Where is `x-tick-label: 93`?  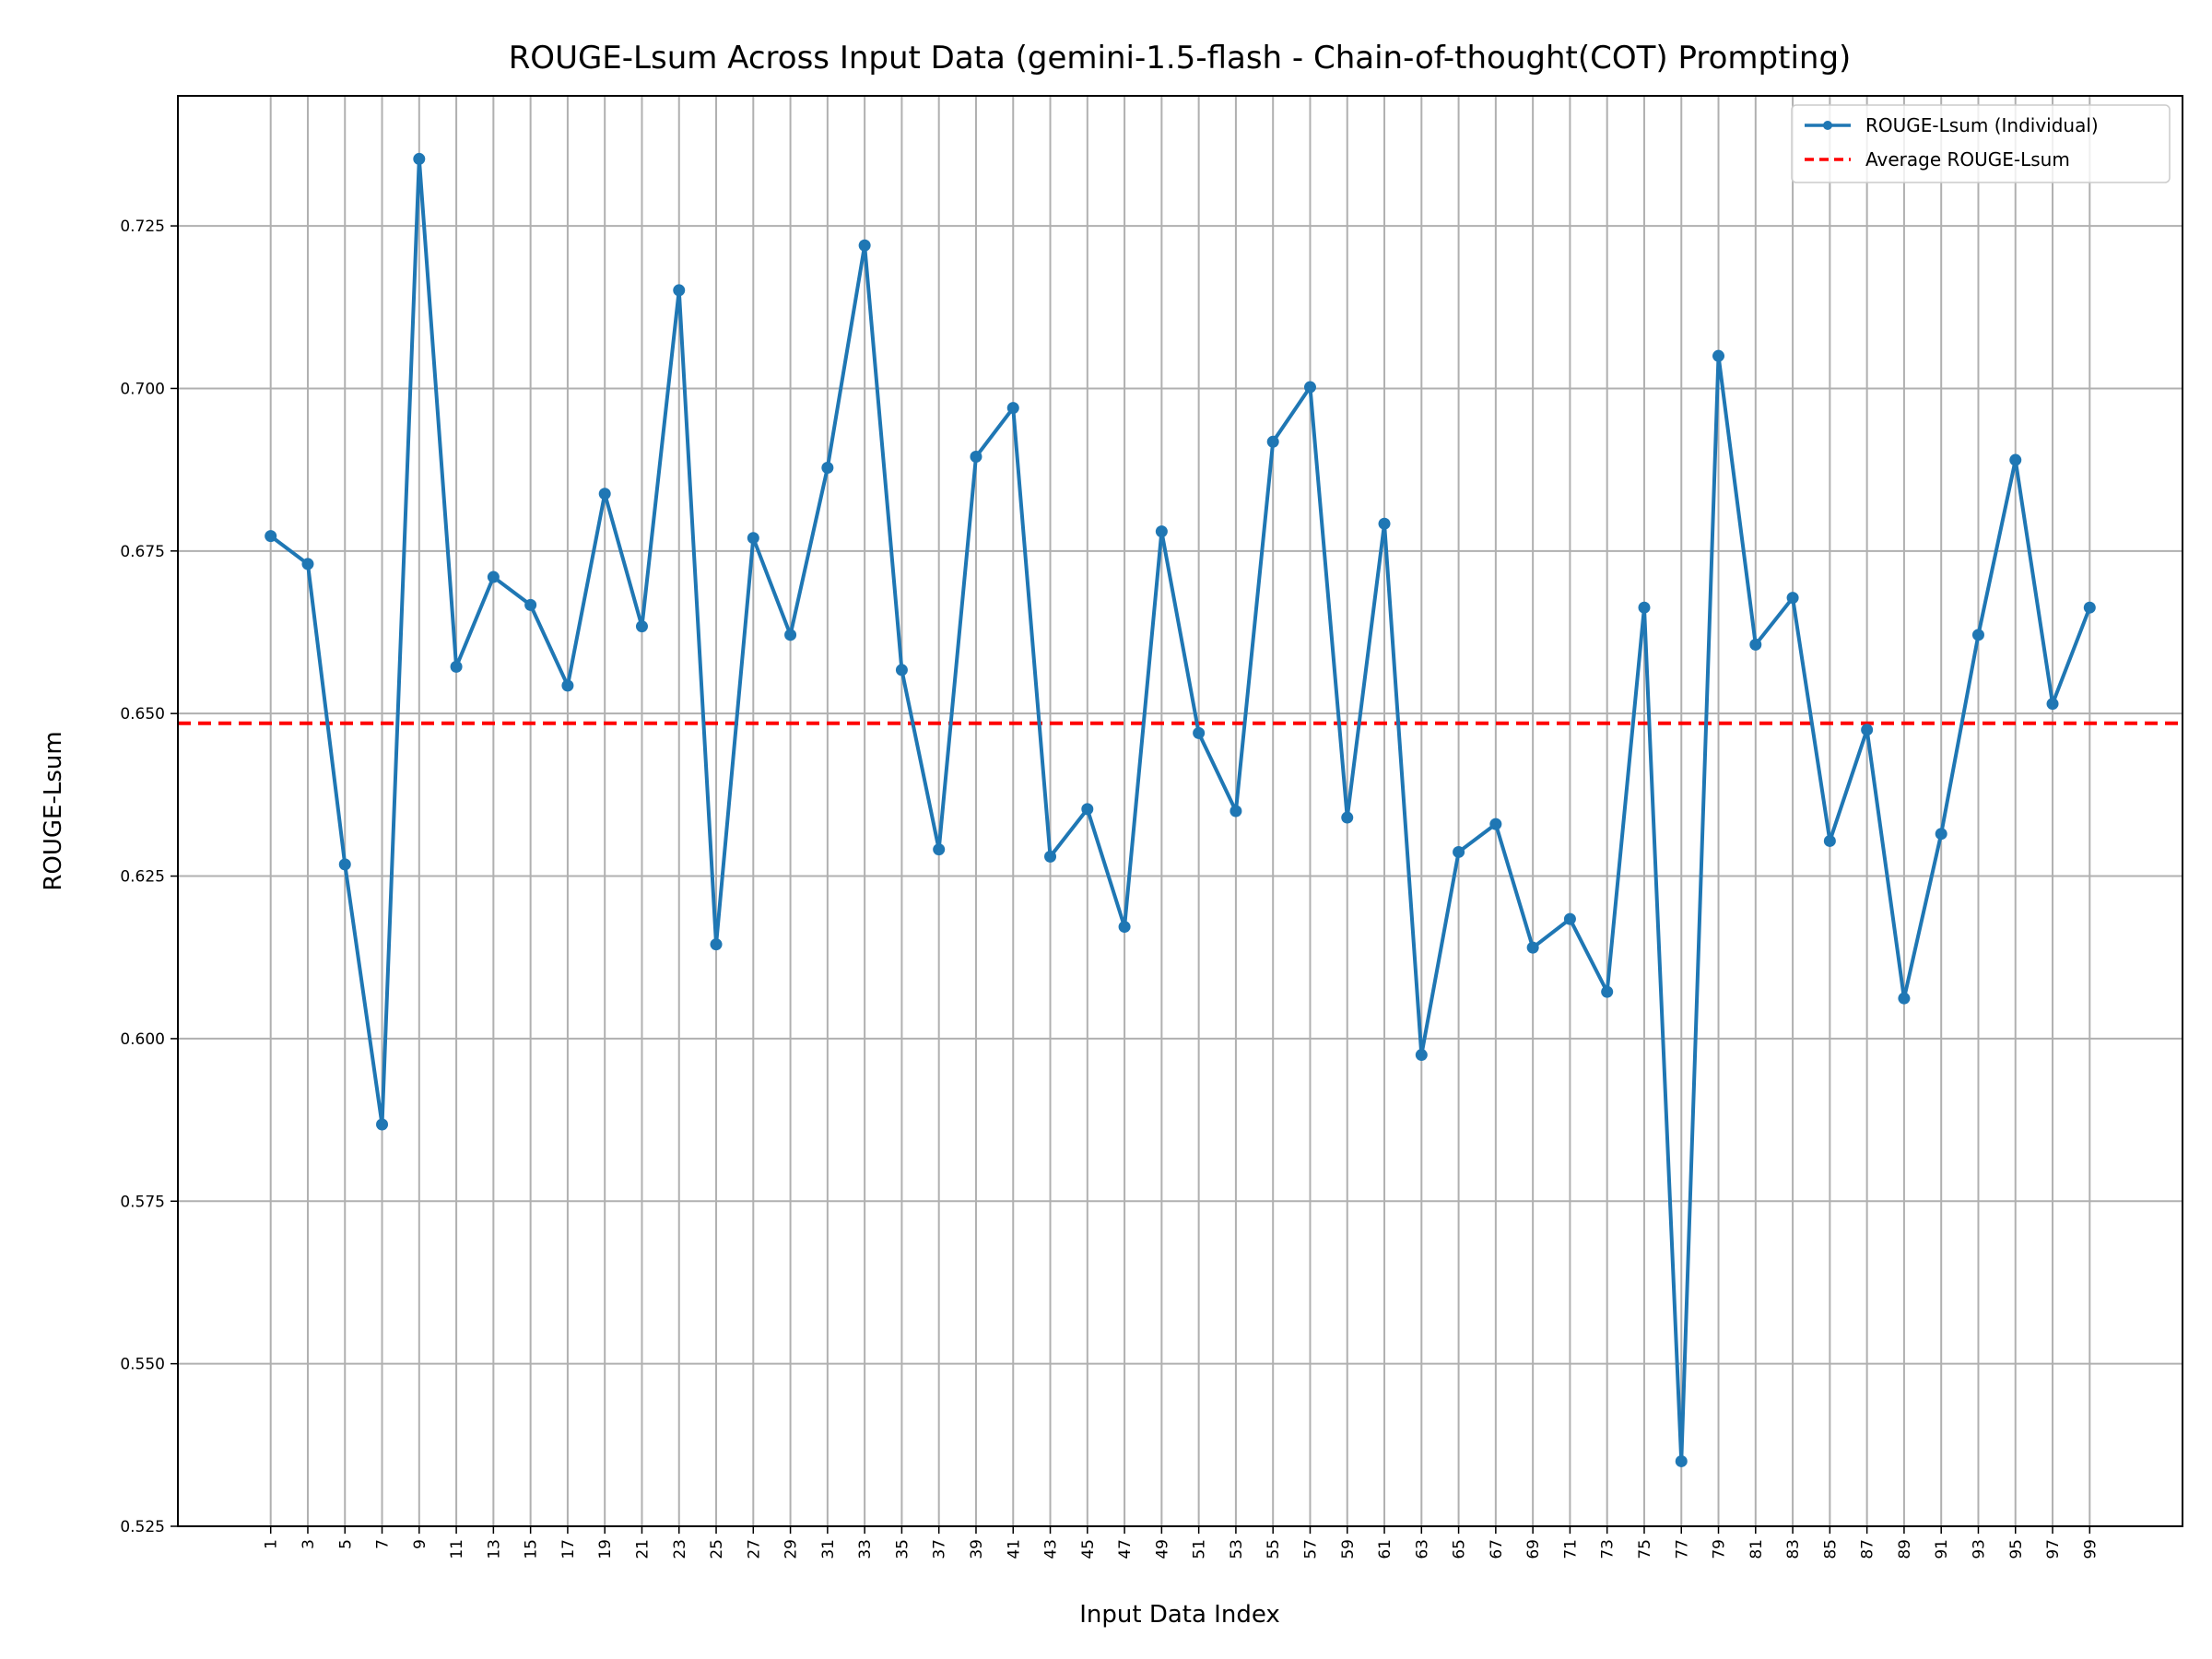
x-tick-label: 93 is located at coordinates (1979, 1549).